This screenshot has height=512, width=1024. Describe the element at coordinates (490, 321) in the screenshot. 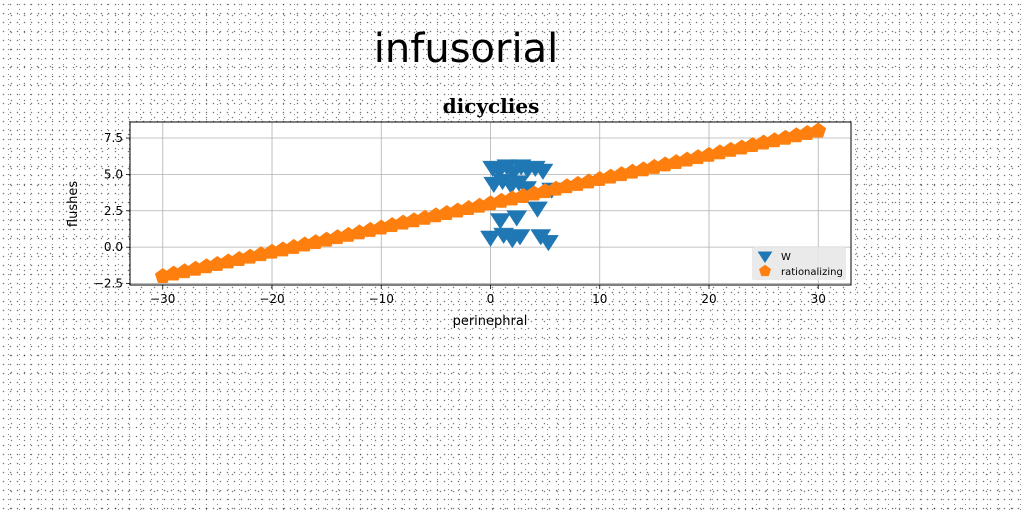

I see `x-axis-label: perinephral` at that location.